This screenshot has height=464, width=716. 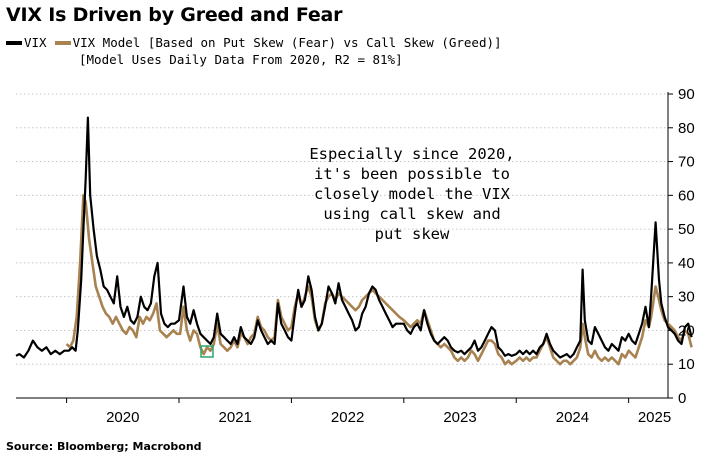 I want to click on y-tick-label: 40, so click(x=686, y=263).